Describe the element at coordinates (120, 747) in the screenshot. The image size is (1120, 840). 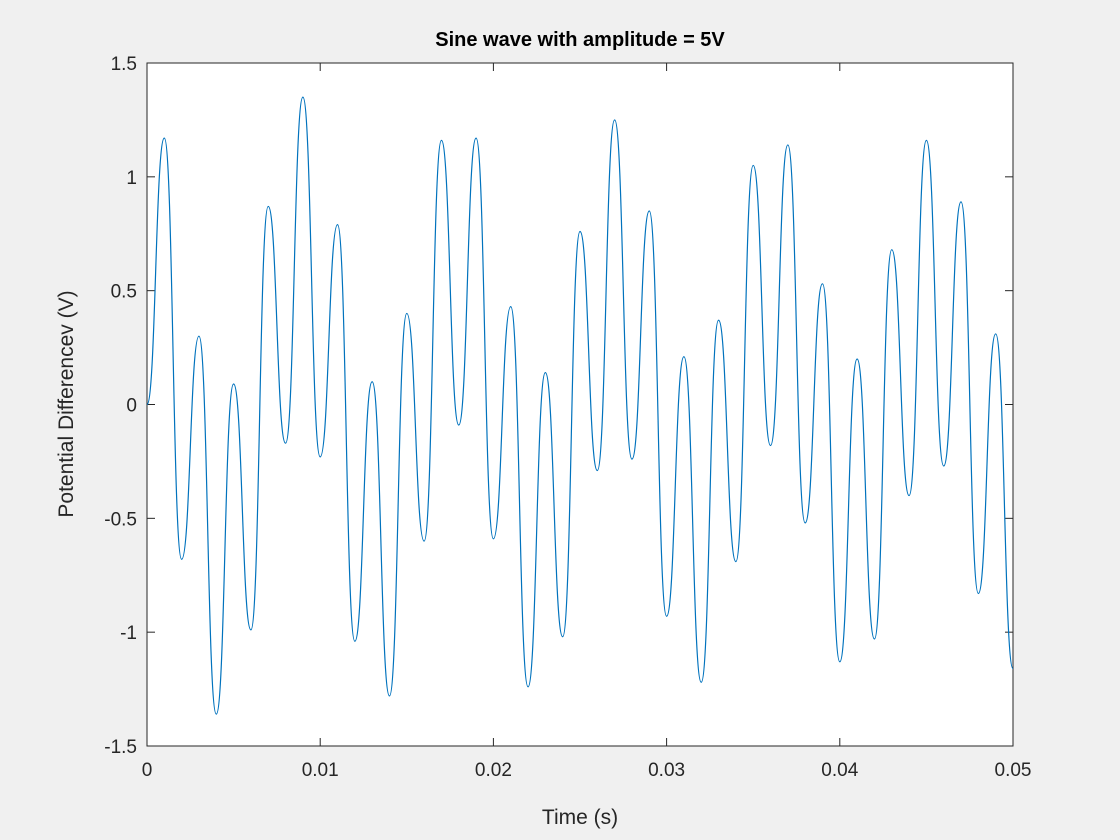
I see `y-tick-label: -1.5` at that location.